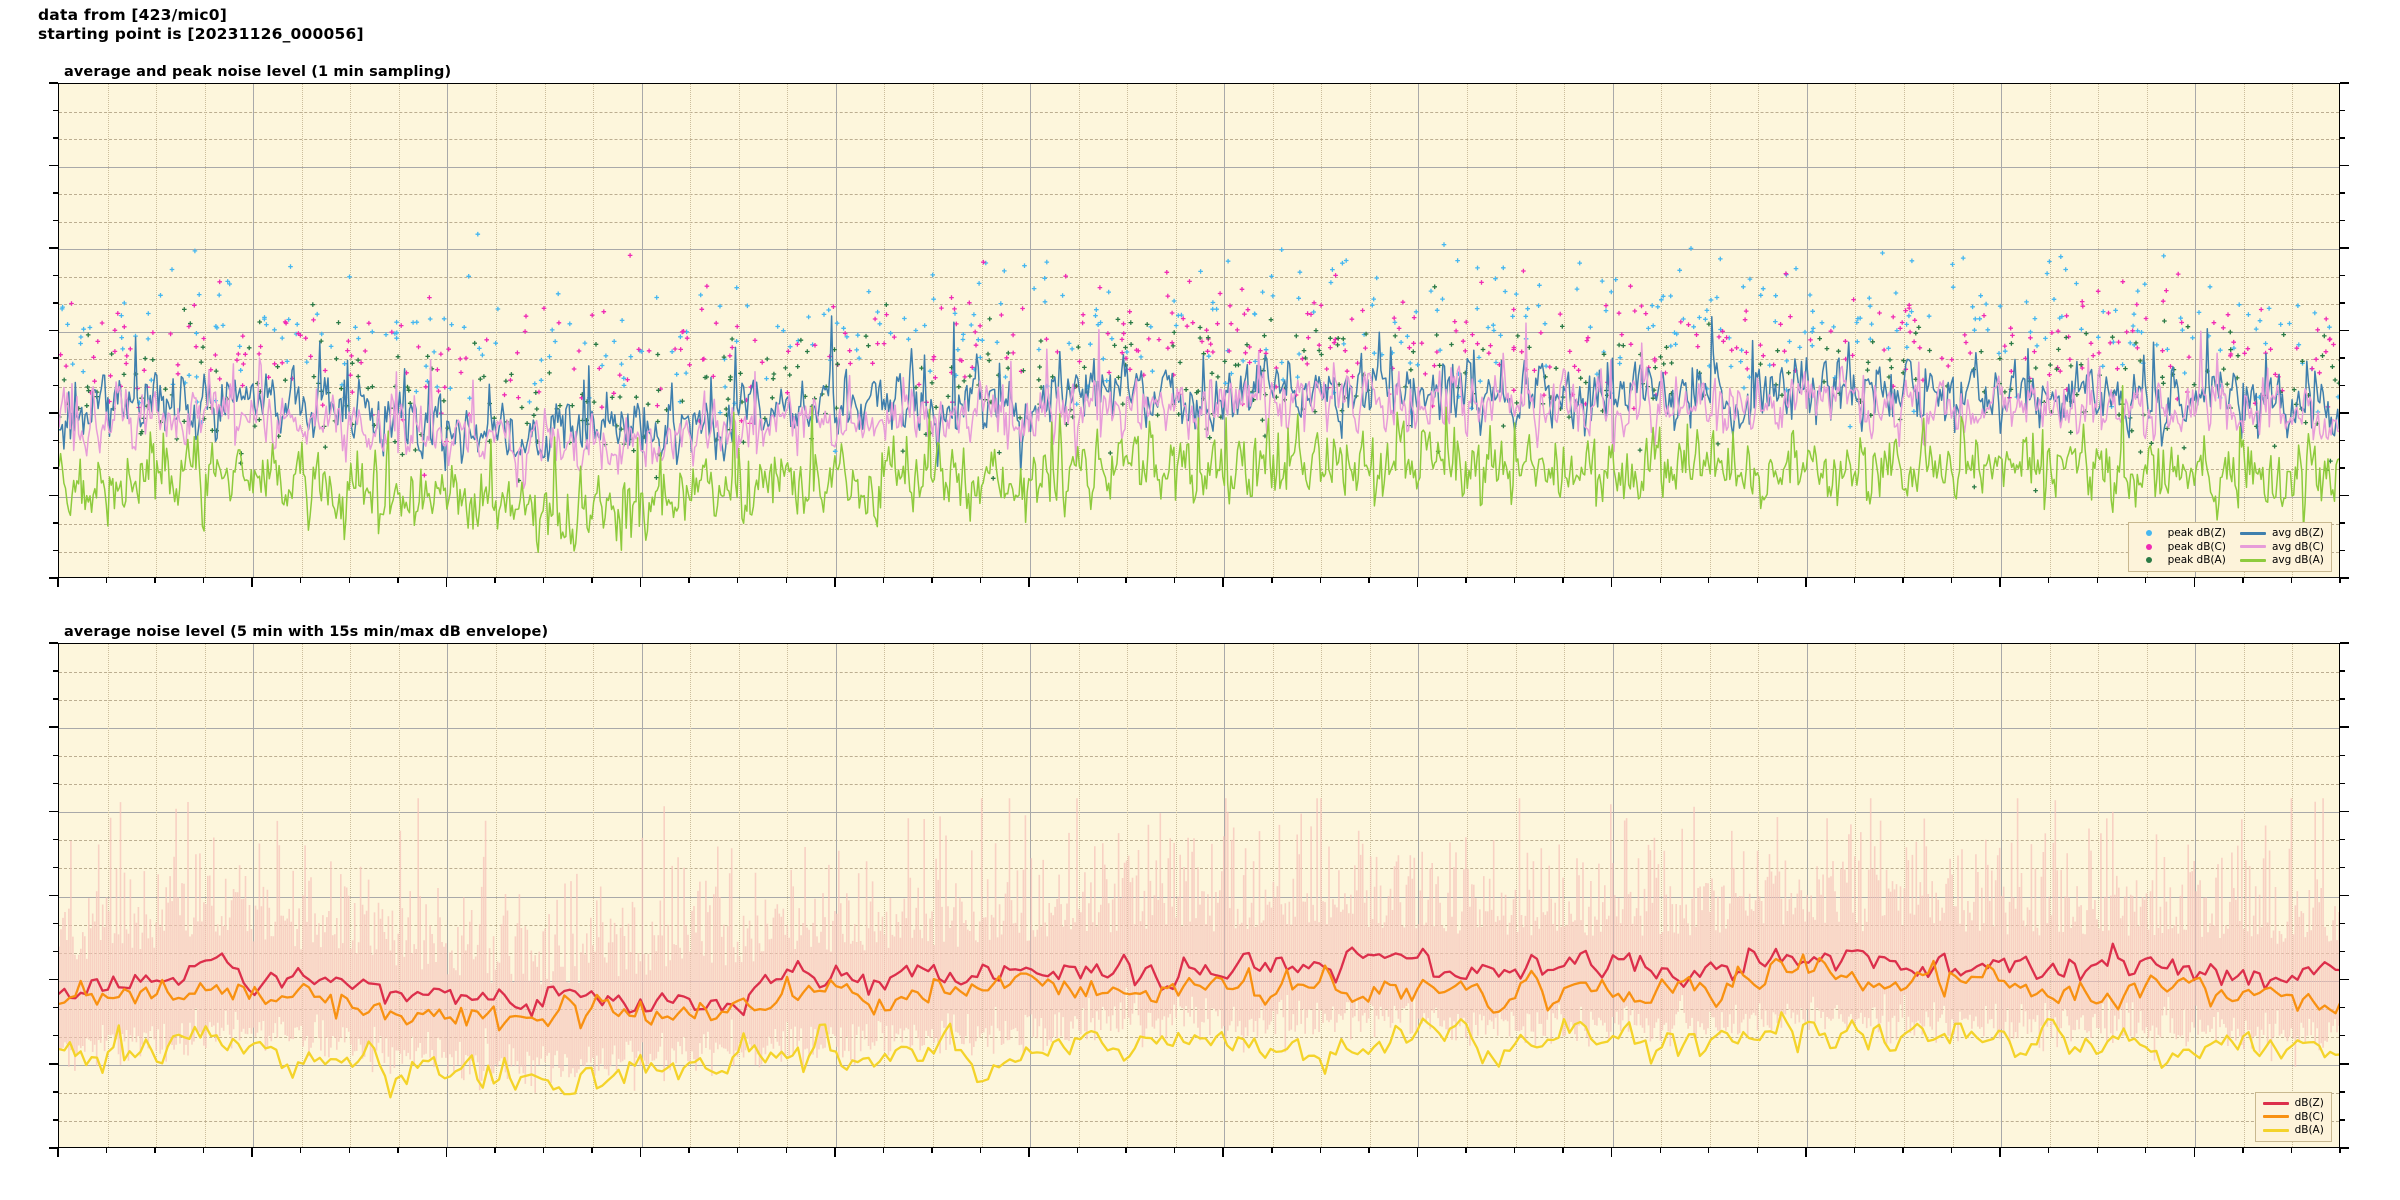 The image size is (2400, 1200). I want to click on legend-item: dB(C), so click(2293, 1117).